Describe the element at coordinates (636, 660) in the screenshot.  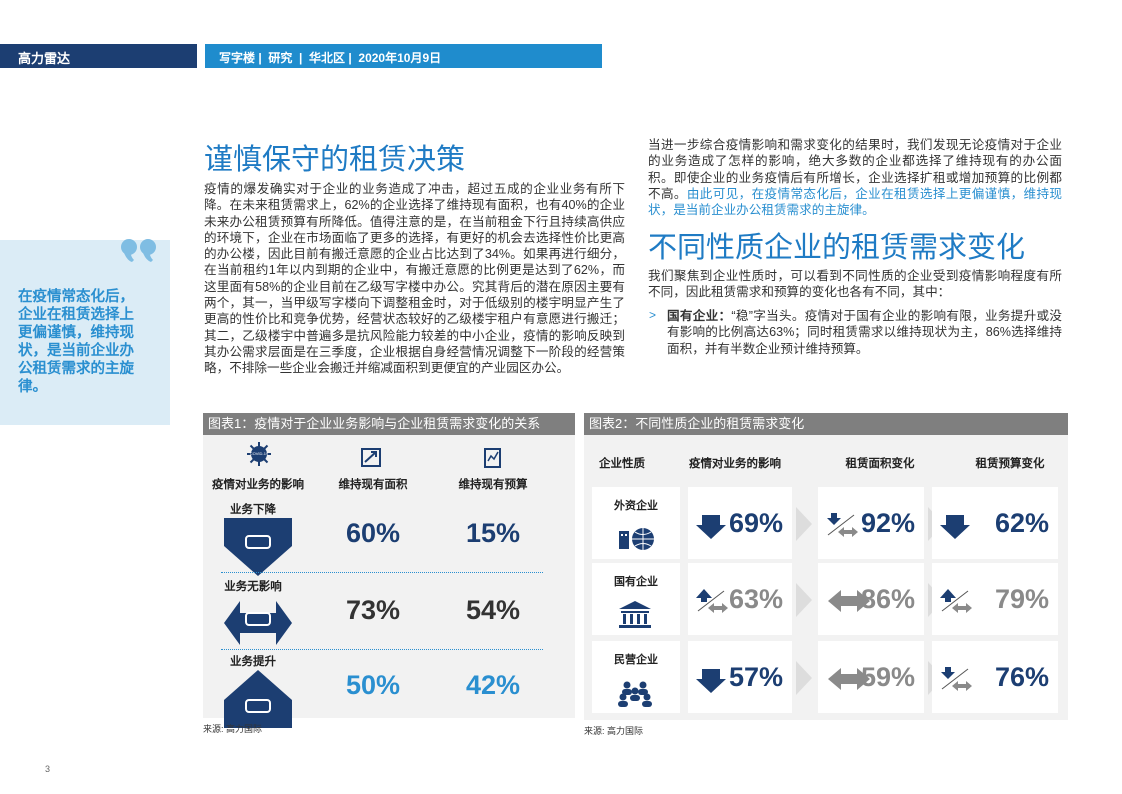
I see `row-label: 民营企业` at that location.